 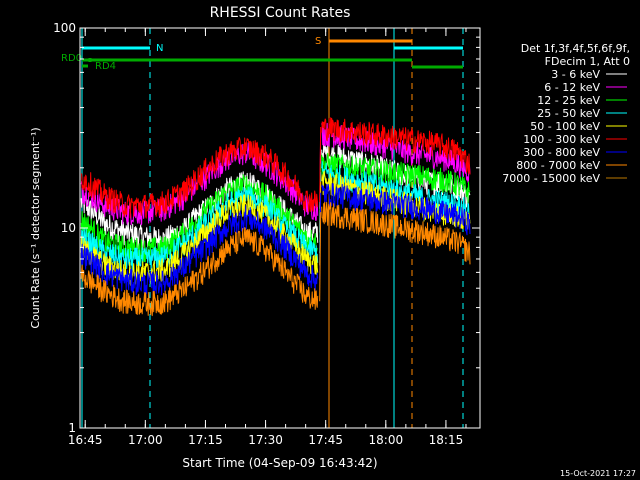 I want to click on legend-label-0: 3 - 6 keV, so click(x=575, y=74).